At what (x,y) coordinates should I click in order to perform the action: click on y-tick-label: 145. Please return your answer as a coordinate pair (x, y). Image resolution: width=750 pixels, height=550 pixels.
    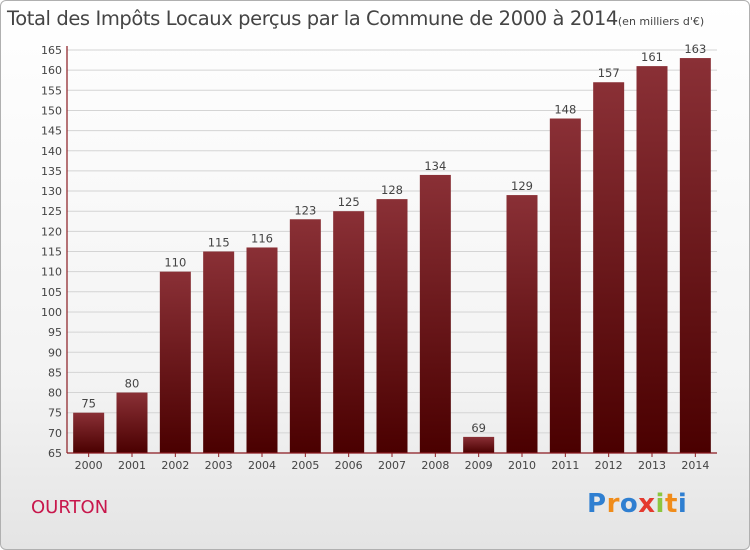
    Looking at the image, I should click on (51, 131).